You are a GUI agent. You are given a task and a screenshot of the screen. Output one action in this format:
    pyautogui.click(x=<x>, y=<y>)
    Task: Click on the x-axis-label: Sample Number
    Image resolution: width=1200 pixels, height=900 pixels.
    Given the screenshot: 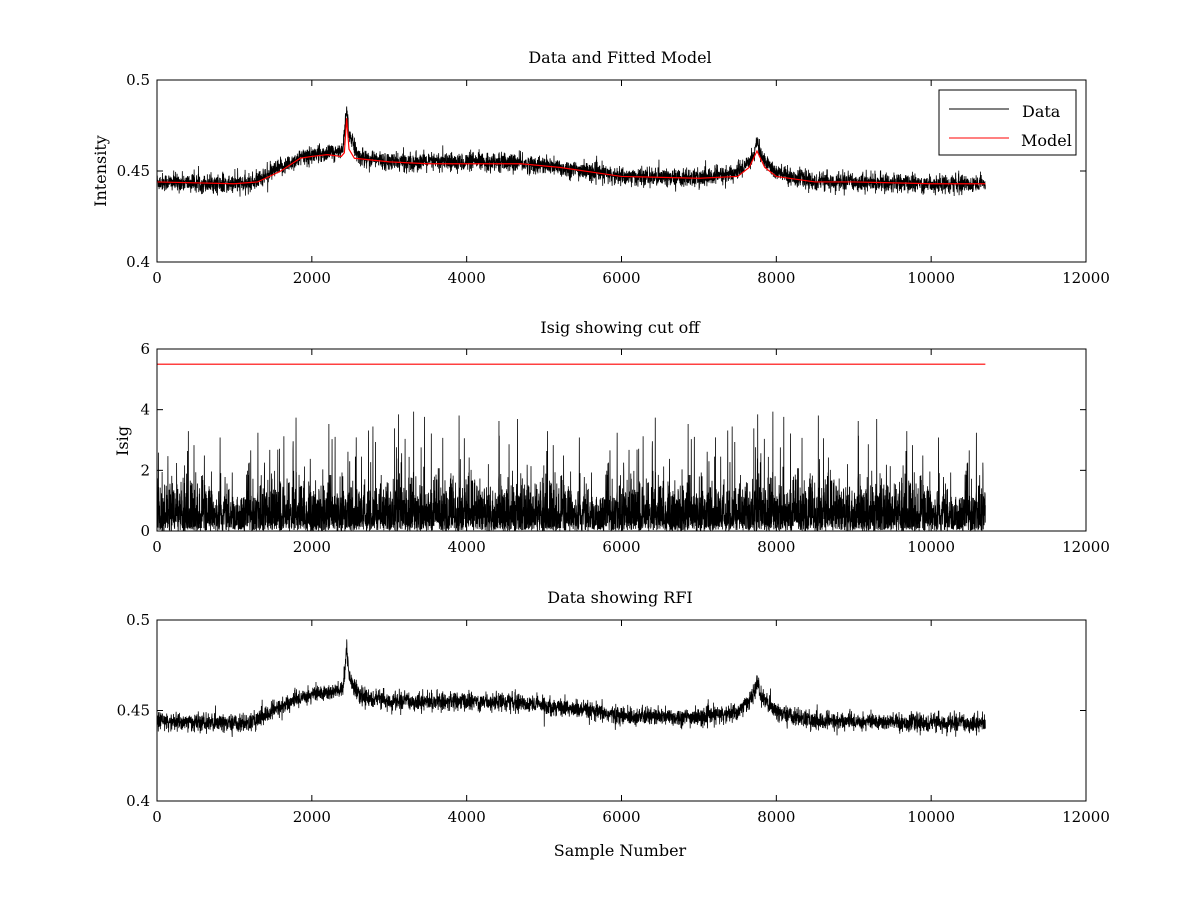 What is the action you would take?
    pyautogui.click(x=620, y=850)
    